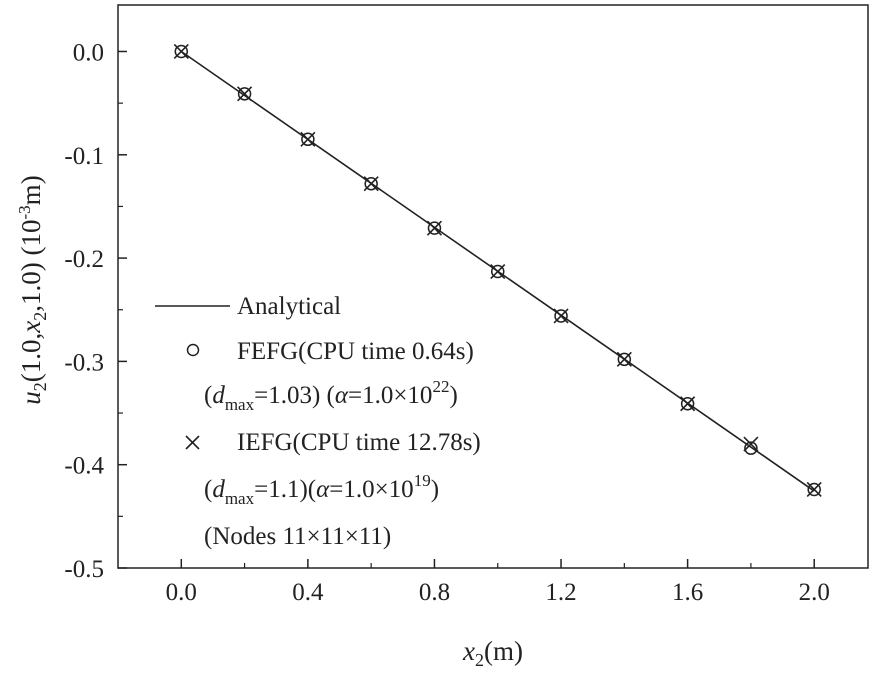  What do you see at coordinates (814, 592) in the screenshot?
I see `x-tick-label: 2.0` at bounding box center [814, 592].